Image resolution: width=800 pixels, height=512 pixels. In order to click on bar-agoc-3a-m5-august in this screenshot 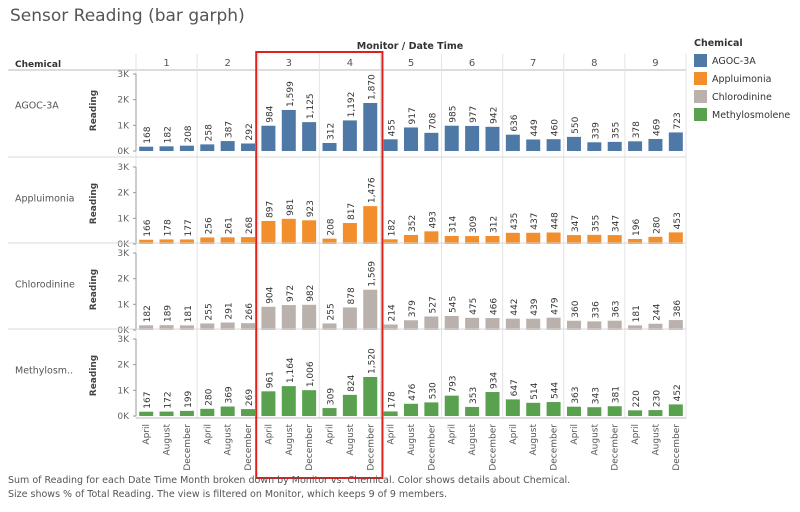, I will do `click(411, 139)`.